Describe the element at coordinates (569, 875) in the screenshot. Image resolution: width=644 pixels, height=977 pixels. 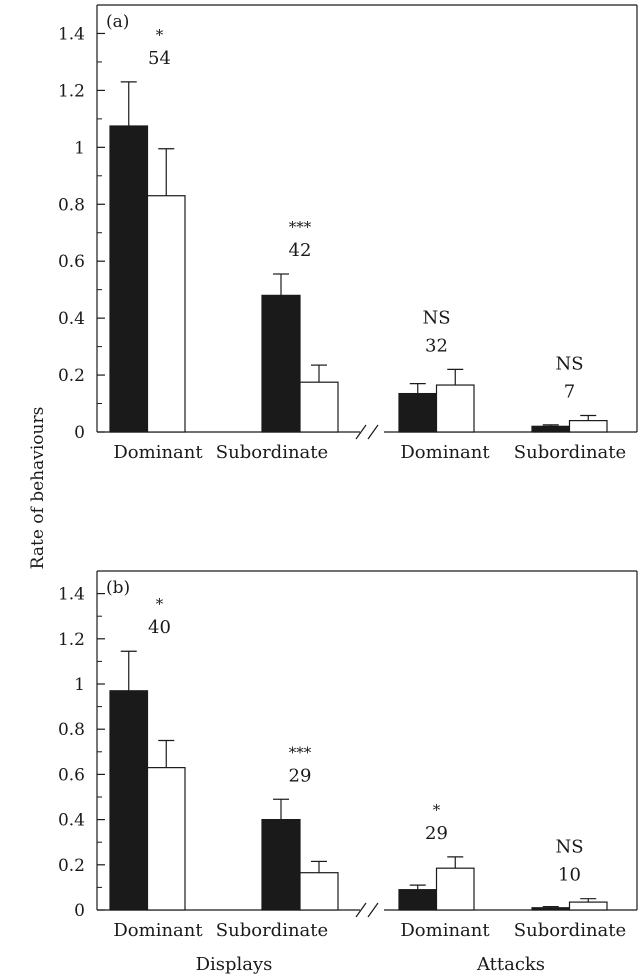
I see `sample-size-label: 10` at that location.